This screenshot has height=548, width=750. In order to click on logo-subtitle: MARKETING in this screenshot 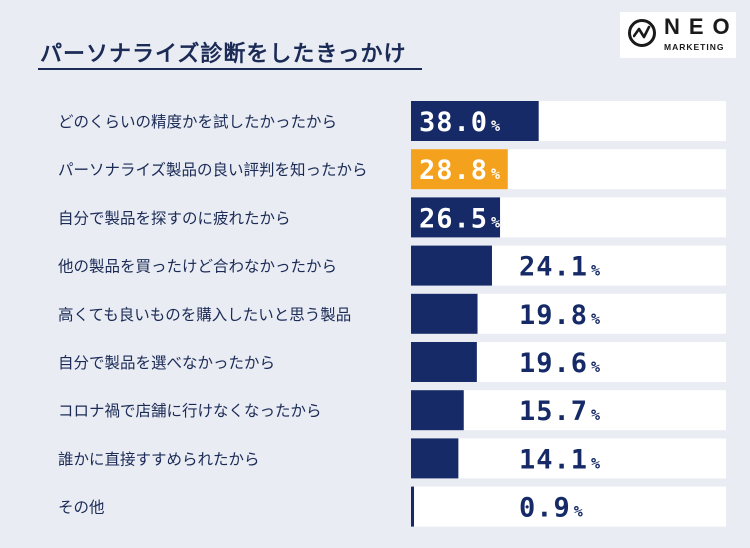, I will do `click(694, 47)`.